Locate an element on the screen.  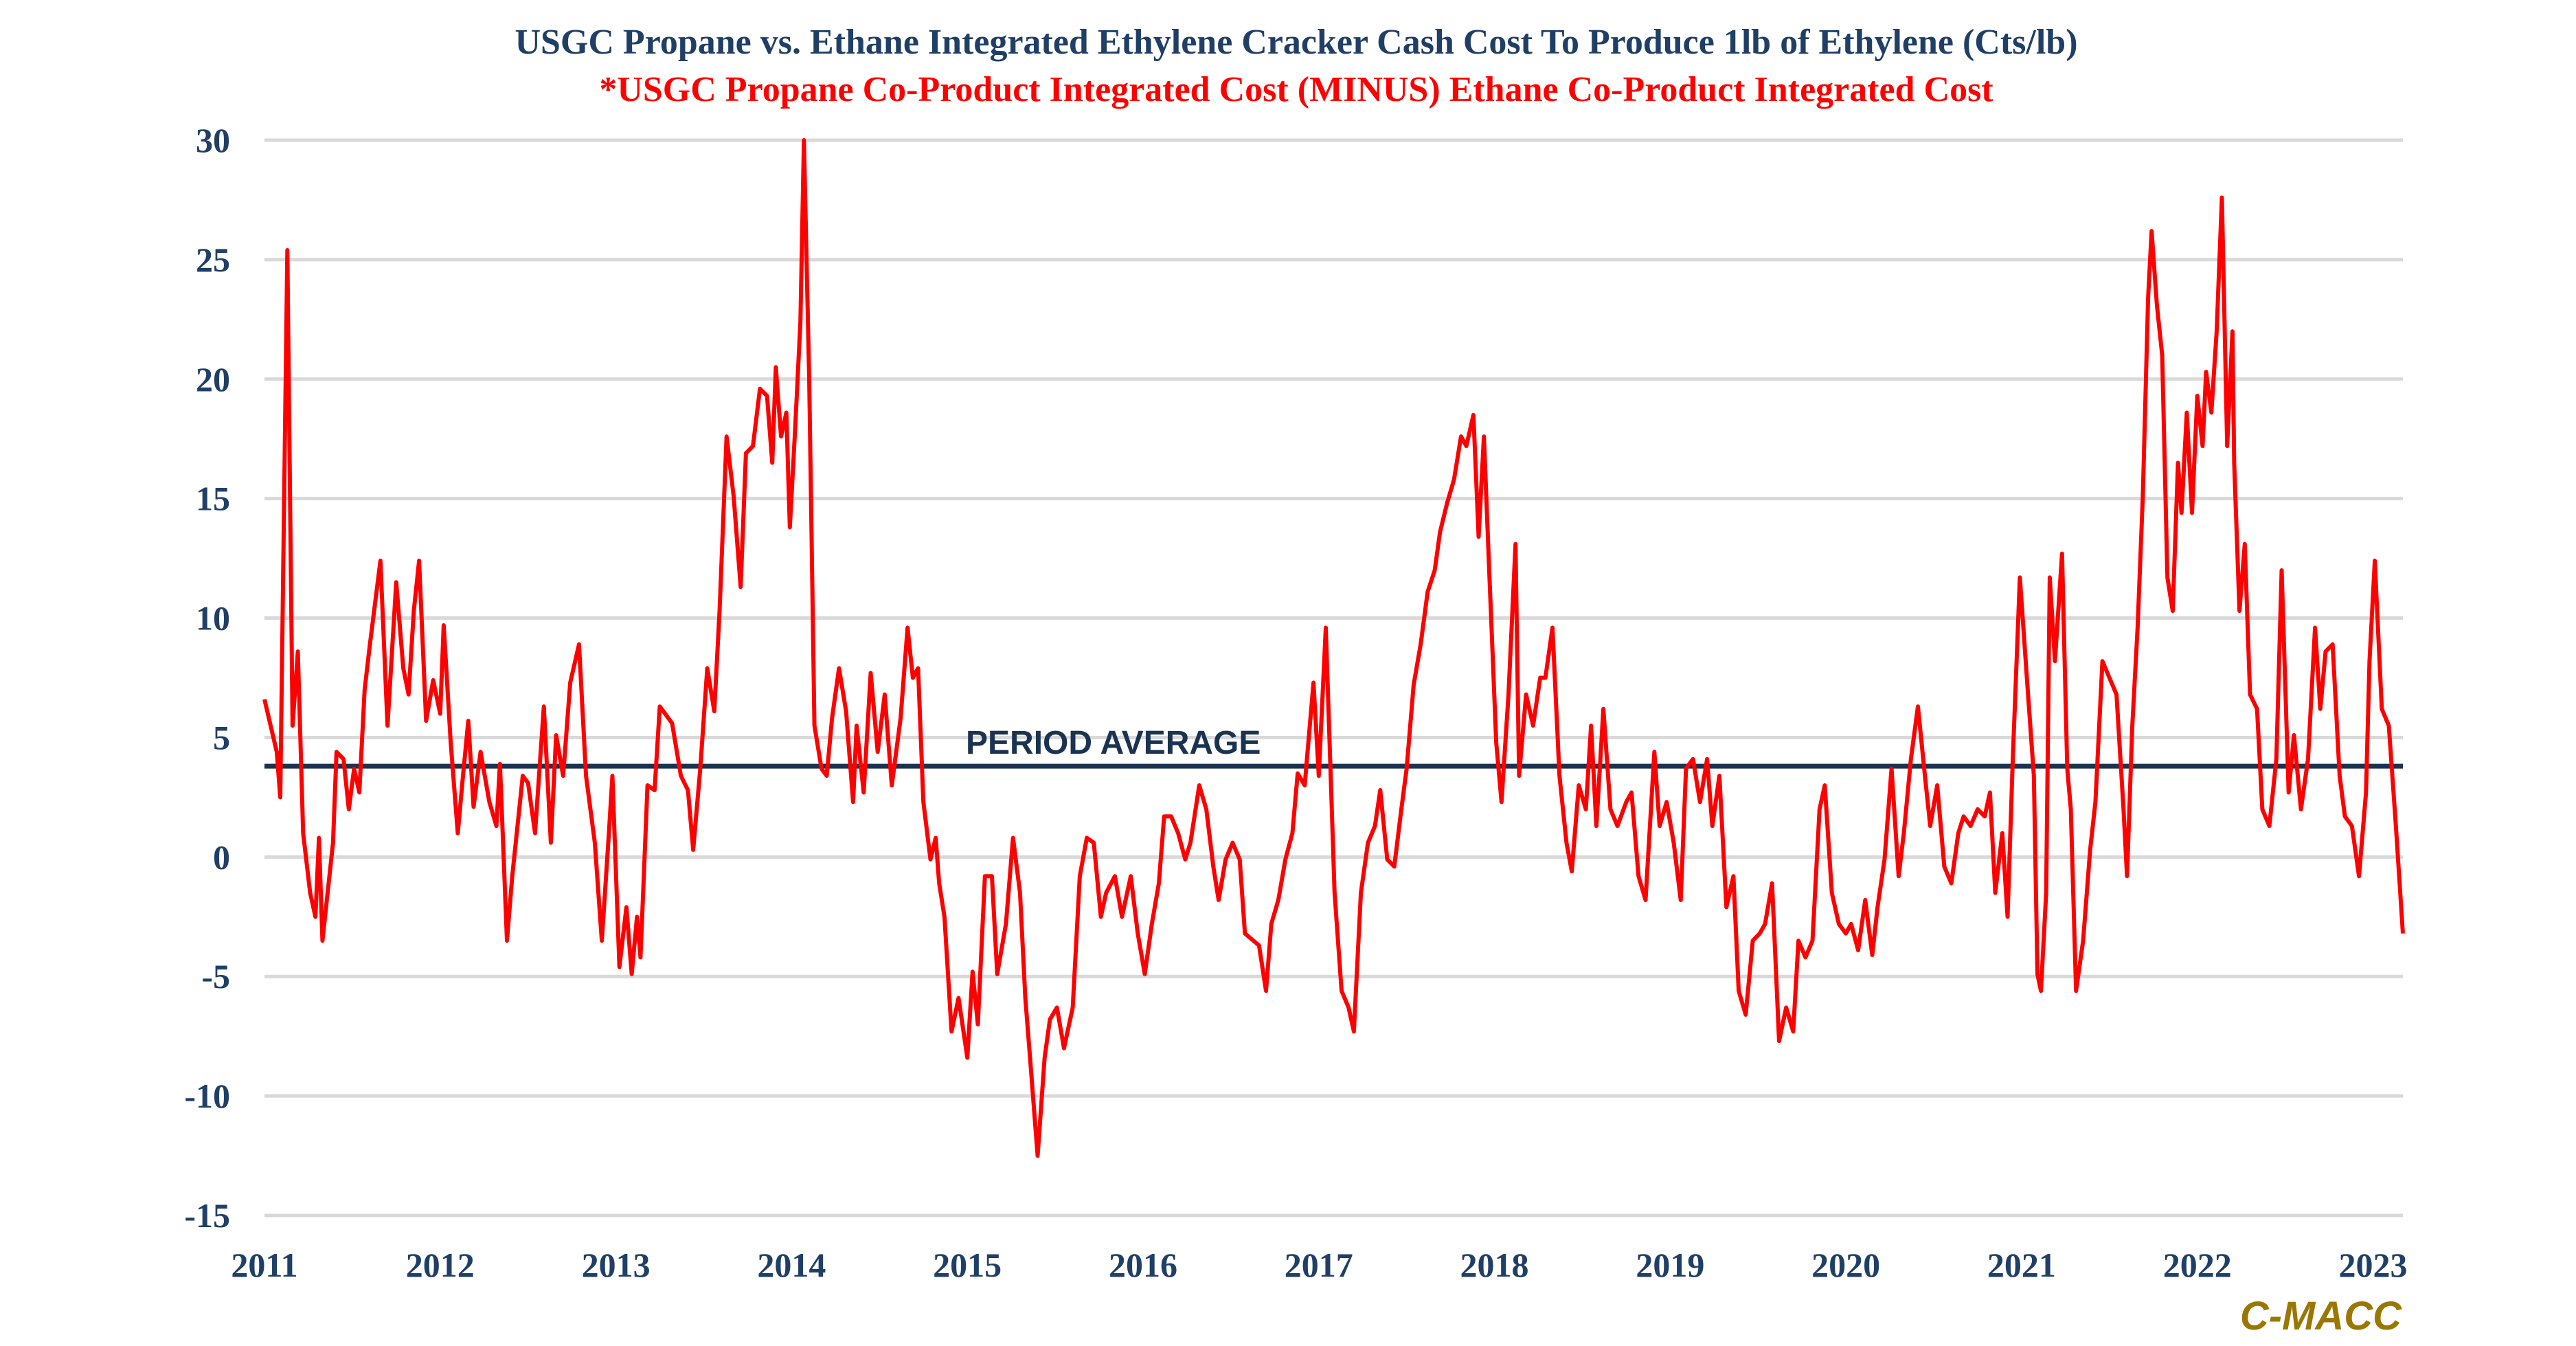
period-average-label: PERIOD AVERAGE is located at coordinates (1113, 743).